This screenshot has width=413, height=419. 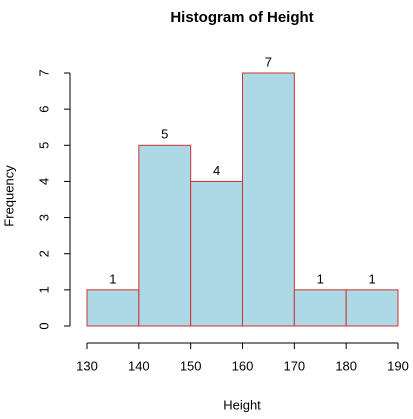 What do you see at coordinates (43, 109) in the screenshot?
I see `y-tick-label: 6` at bounding box center [43, 109].